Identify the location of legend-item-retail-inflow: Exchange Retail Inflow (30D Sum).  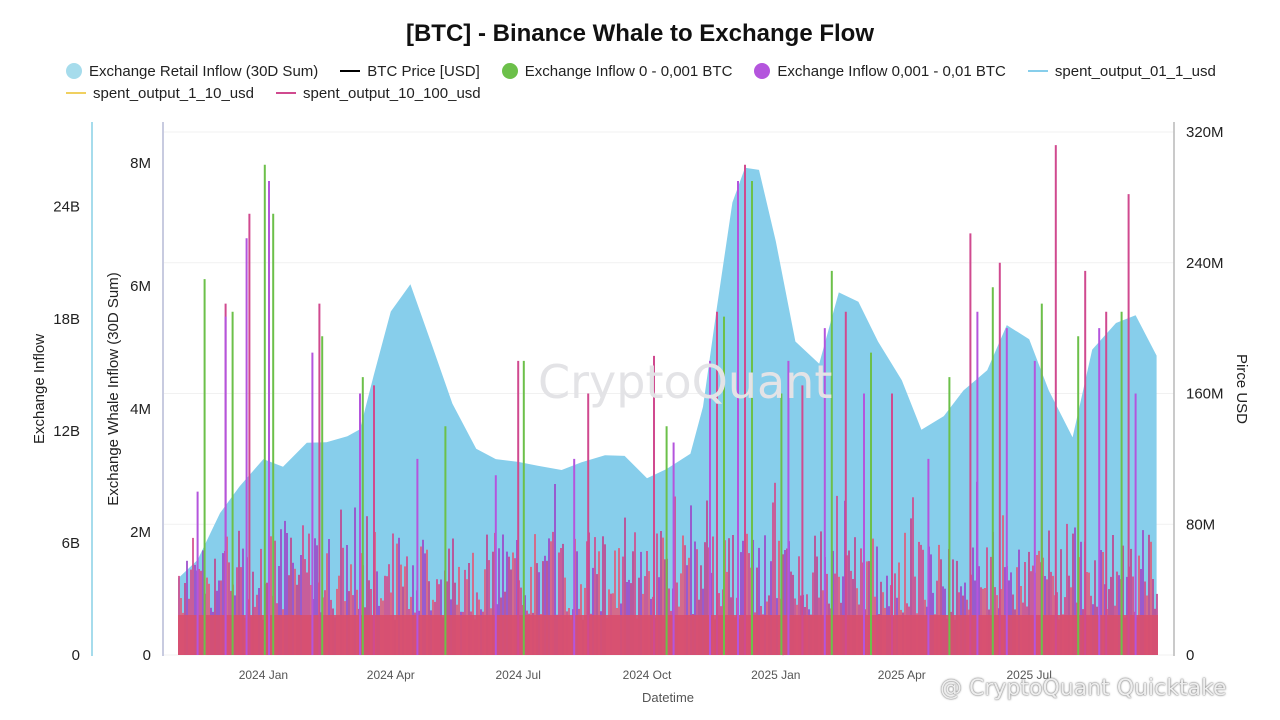
(192, 71).